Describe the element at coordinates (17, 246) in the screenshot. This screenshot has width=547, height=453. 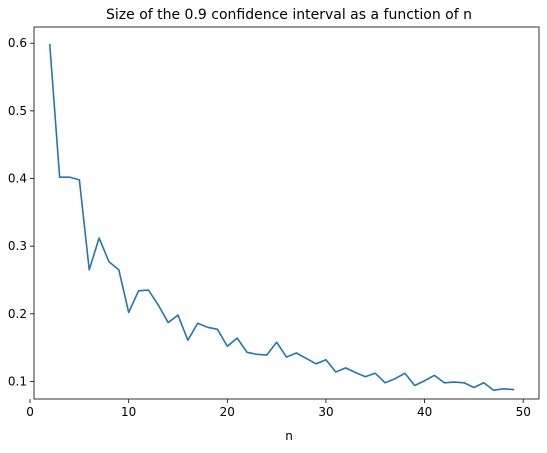
I see `y-tick-label: 0.3` at that location.